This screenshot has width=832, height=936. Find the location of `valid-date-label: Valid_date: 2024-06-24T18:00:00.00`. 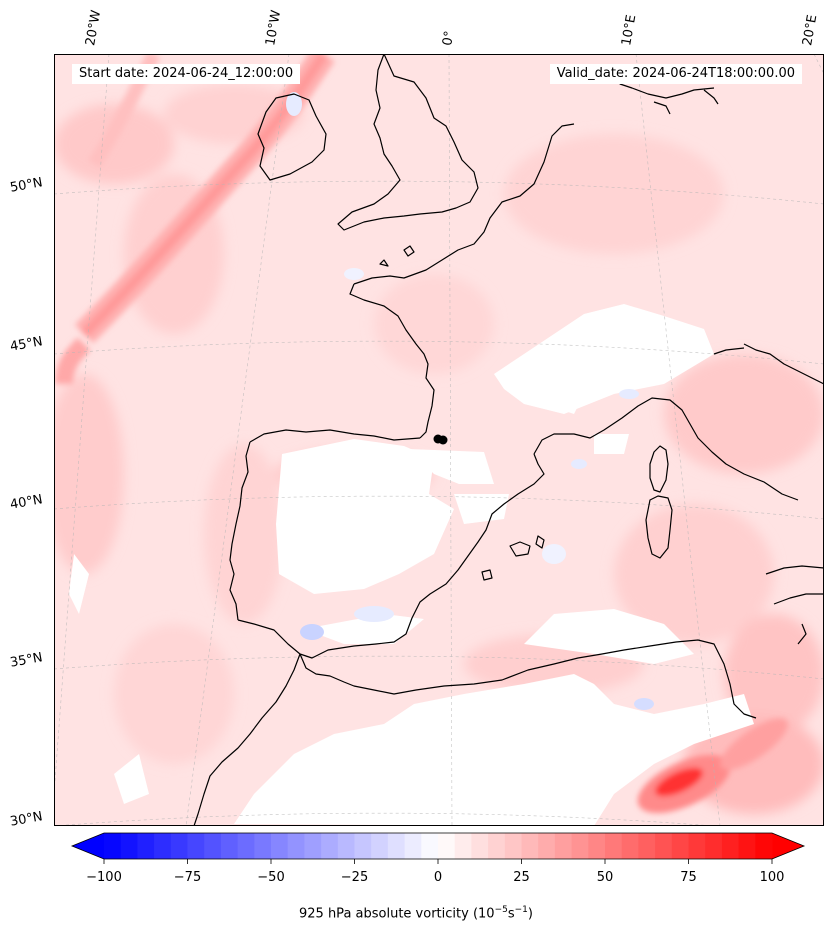

valid-date-label: Valid_date: 2024-06-24T18:00:00.00 is located at coordinates (675, 74).